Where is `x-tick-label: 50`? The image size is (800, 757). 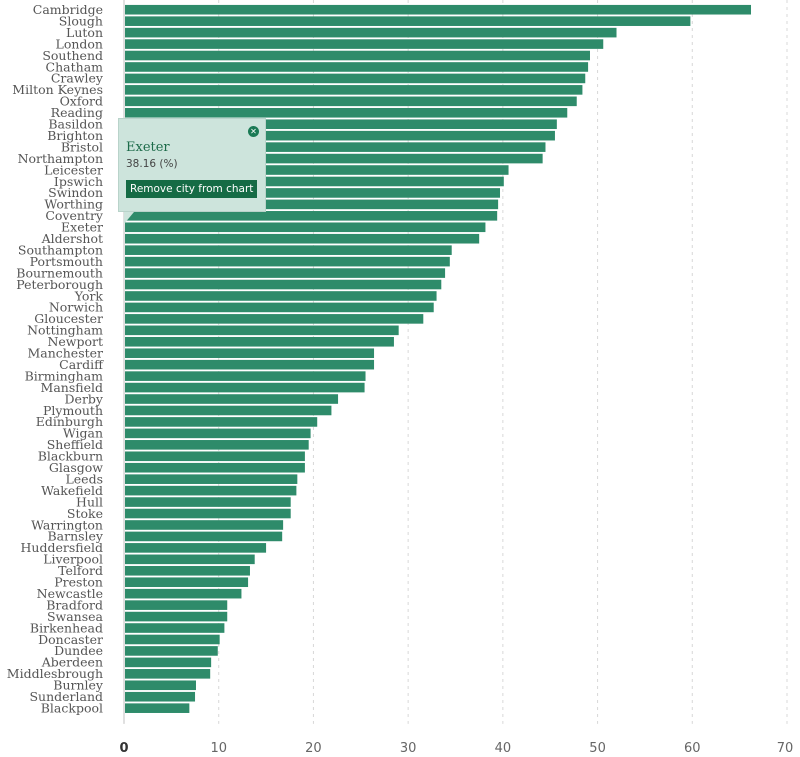 x-tick-label: 50 is located at coordinates (597, 748).